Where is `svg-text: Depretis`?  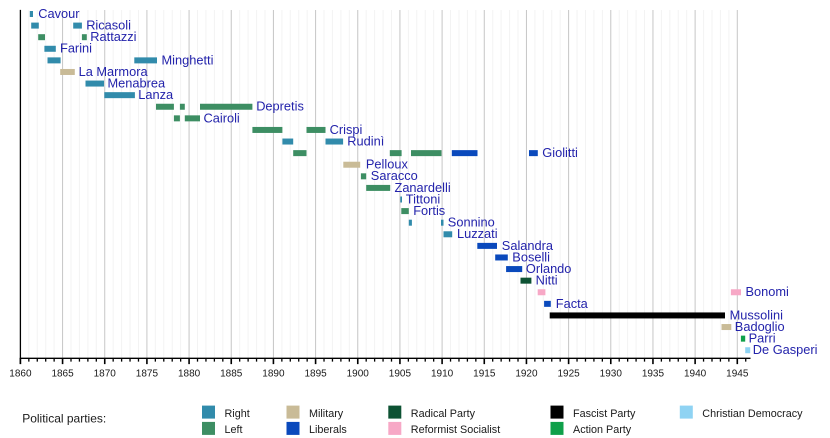 svg-text: Depretis is located at coordinates (280, 106).